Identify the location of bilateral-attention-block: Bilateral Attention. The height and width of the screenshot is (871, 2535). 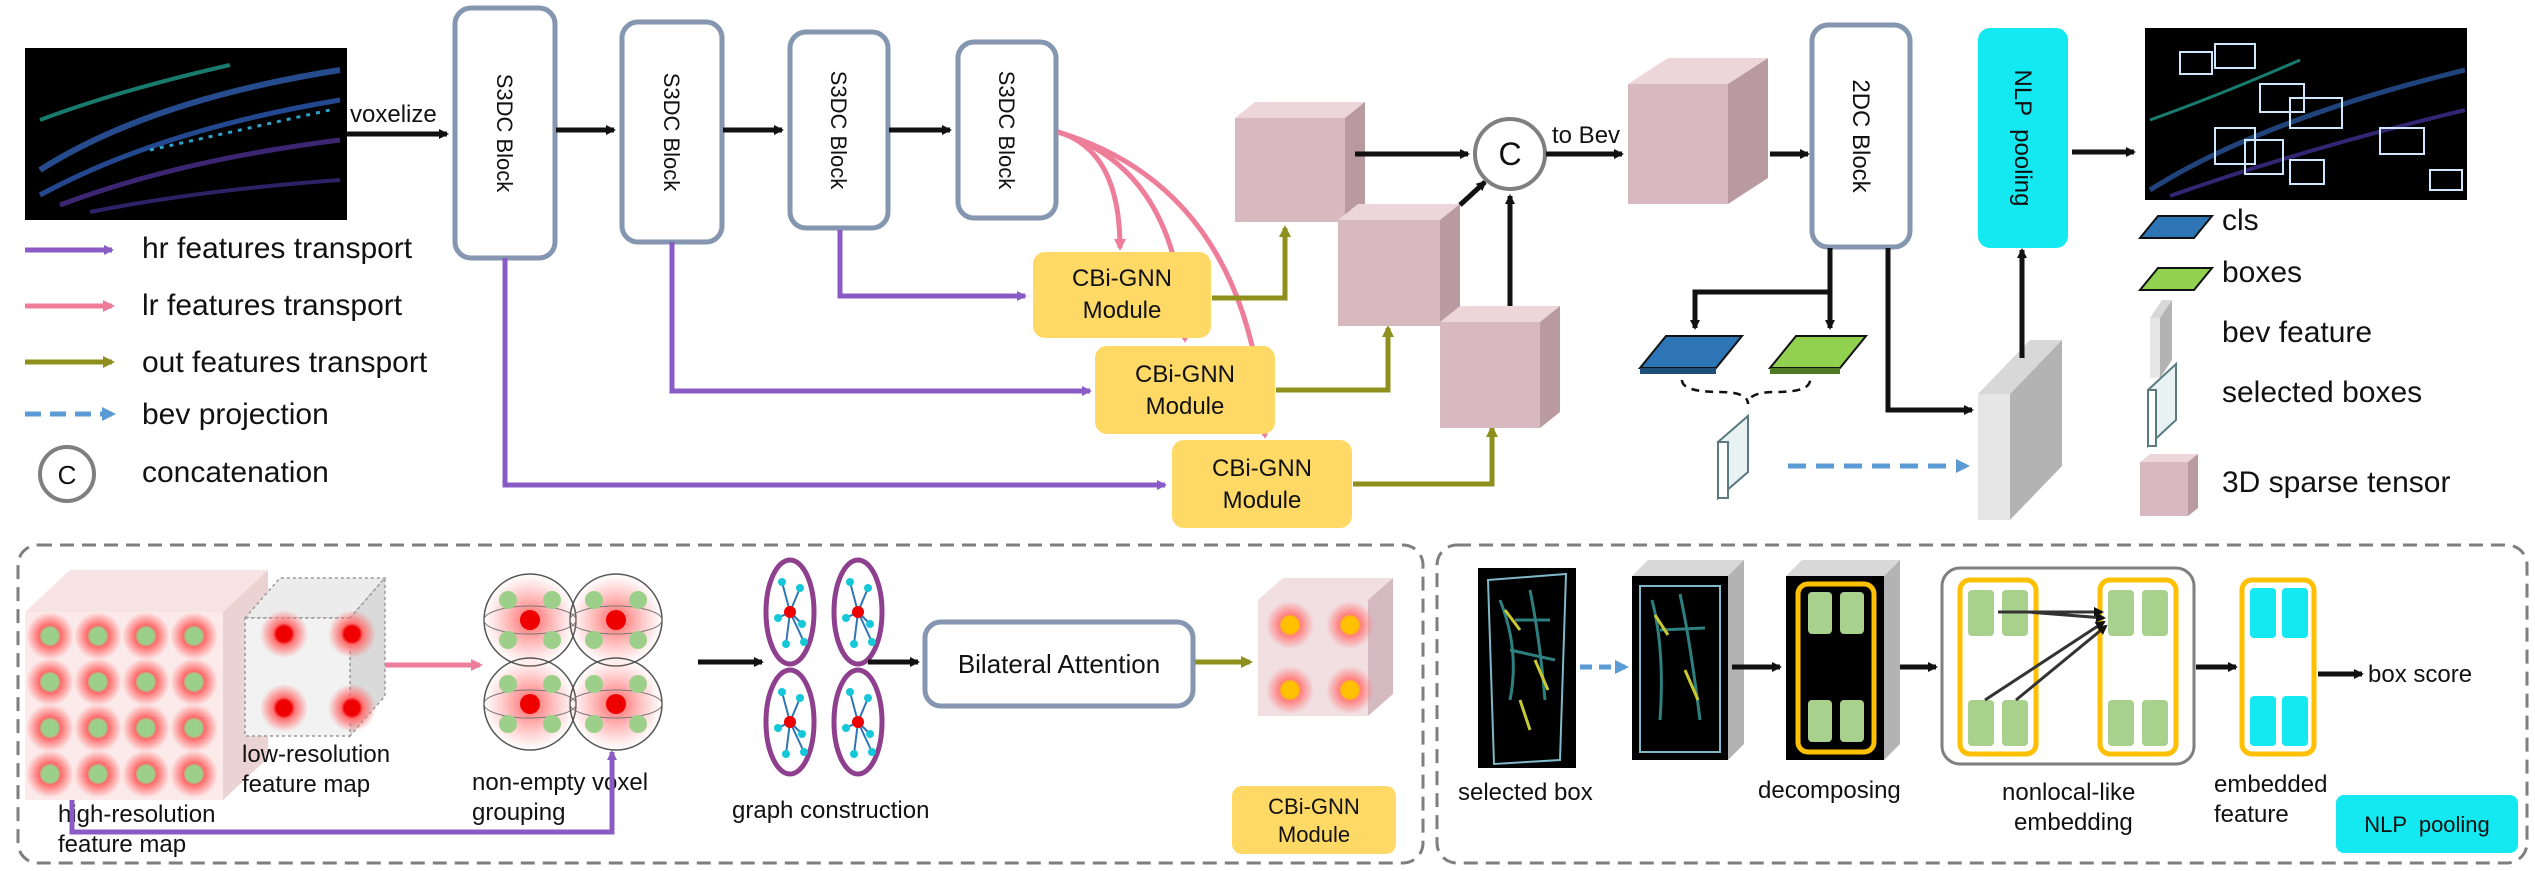
(1059, 664).